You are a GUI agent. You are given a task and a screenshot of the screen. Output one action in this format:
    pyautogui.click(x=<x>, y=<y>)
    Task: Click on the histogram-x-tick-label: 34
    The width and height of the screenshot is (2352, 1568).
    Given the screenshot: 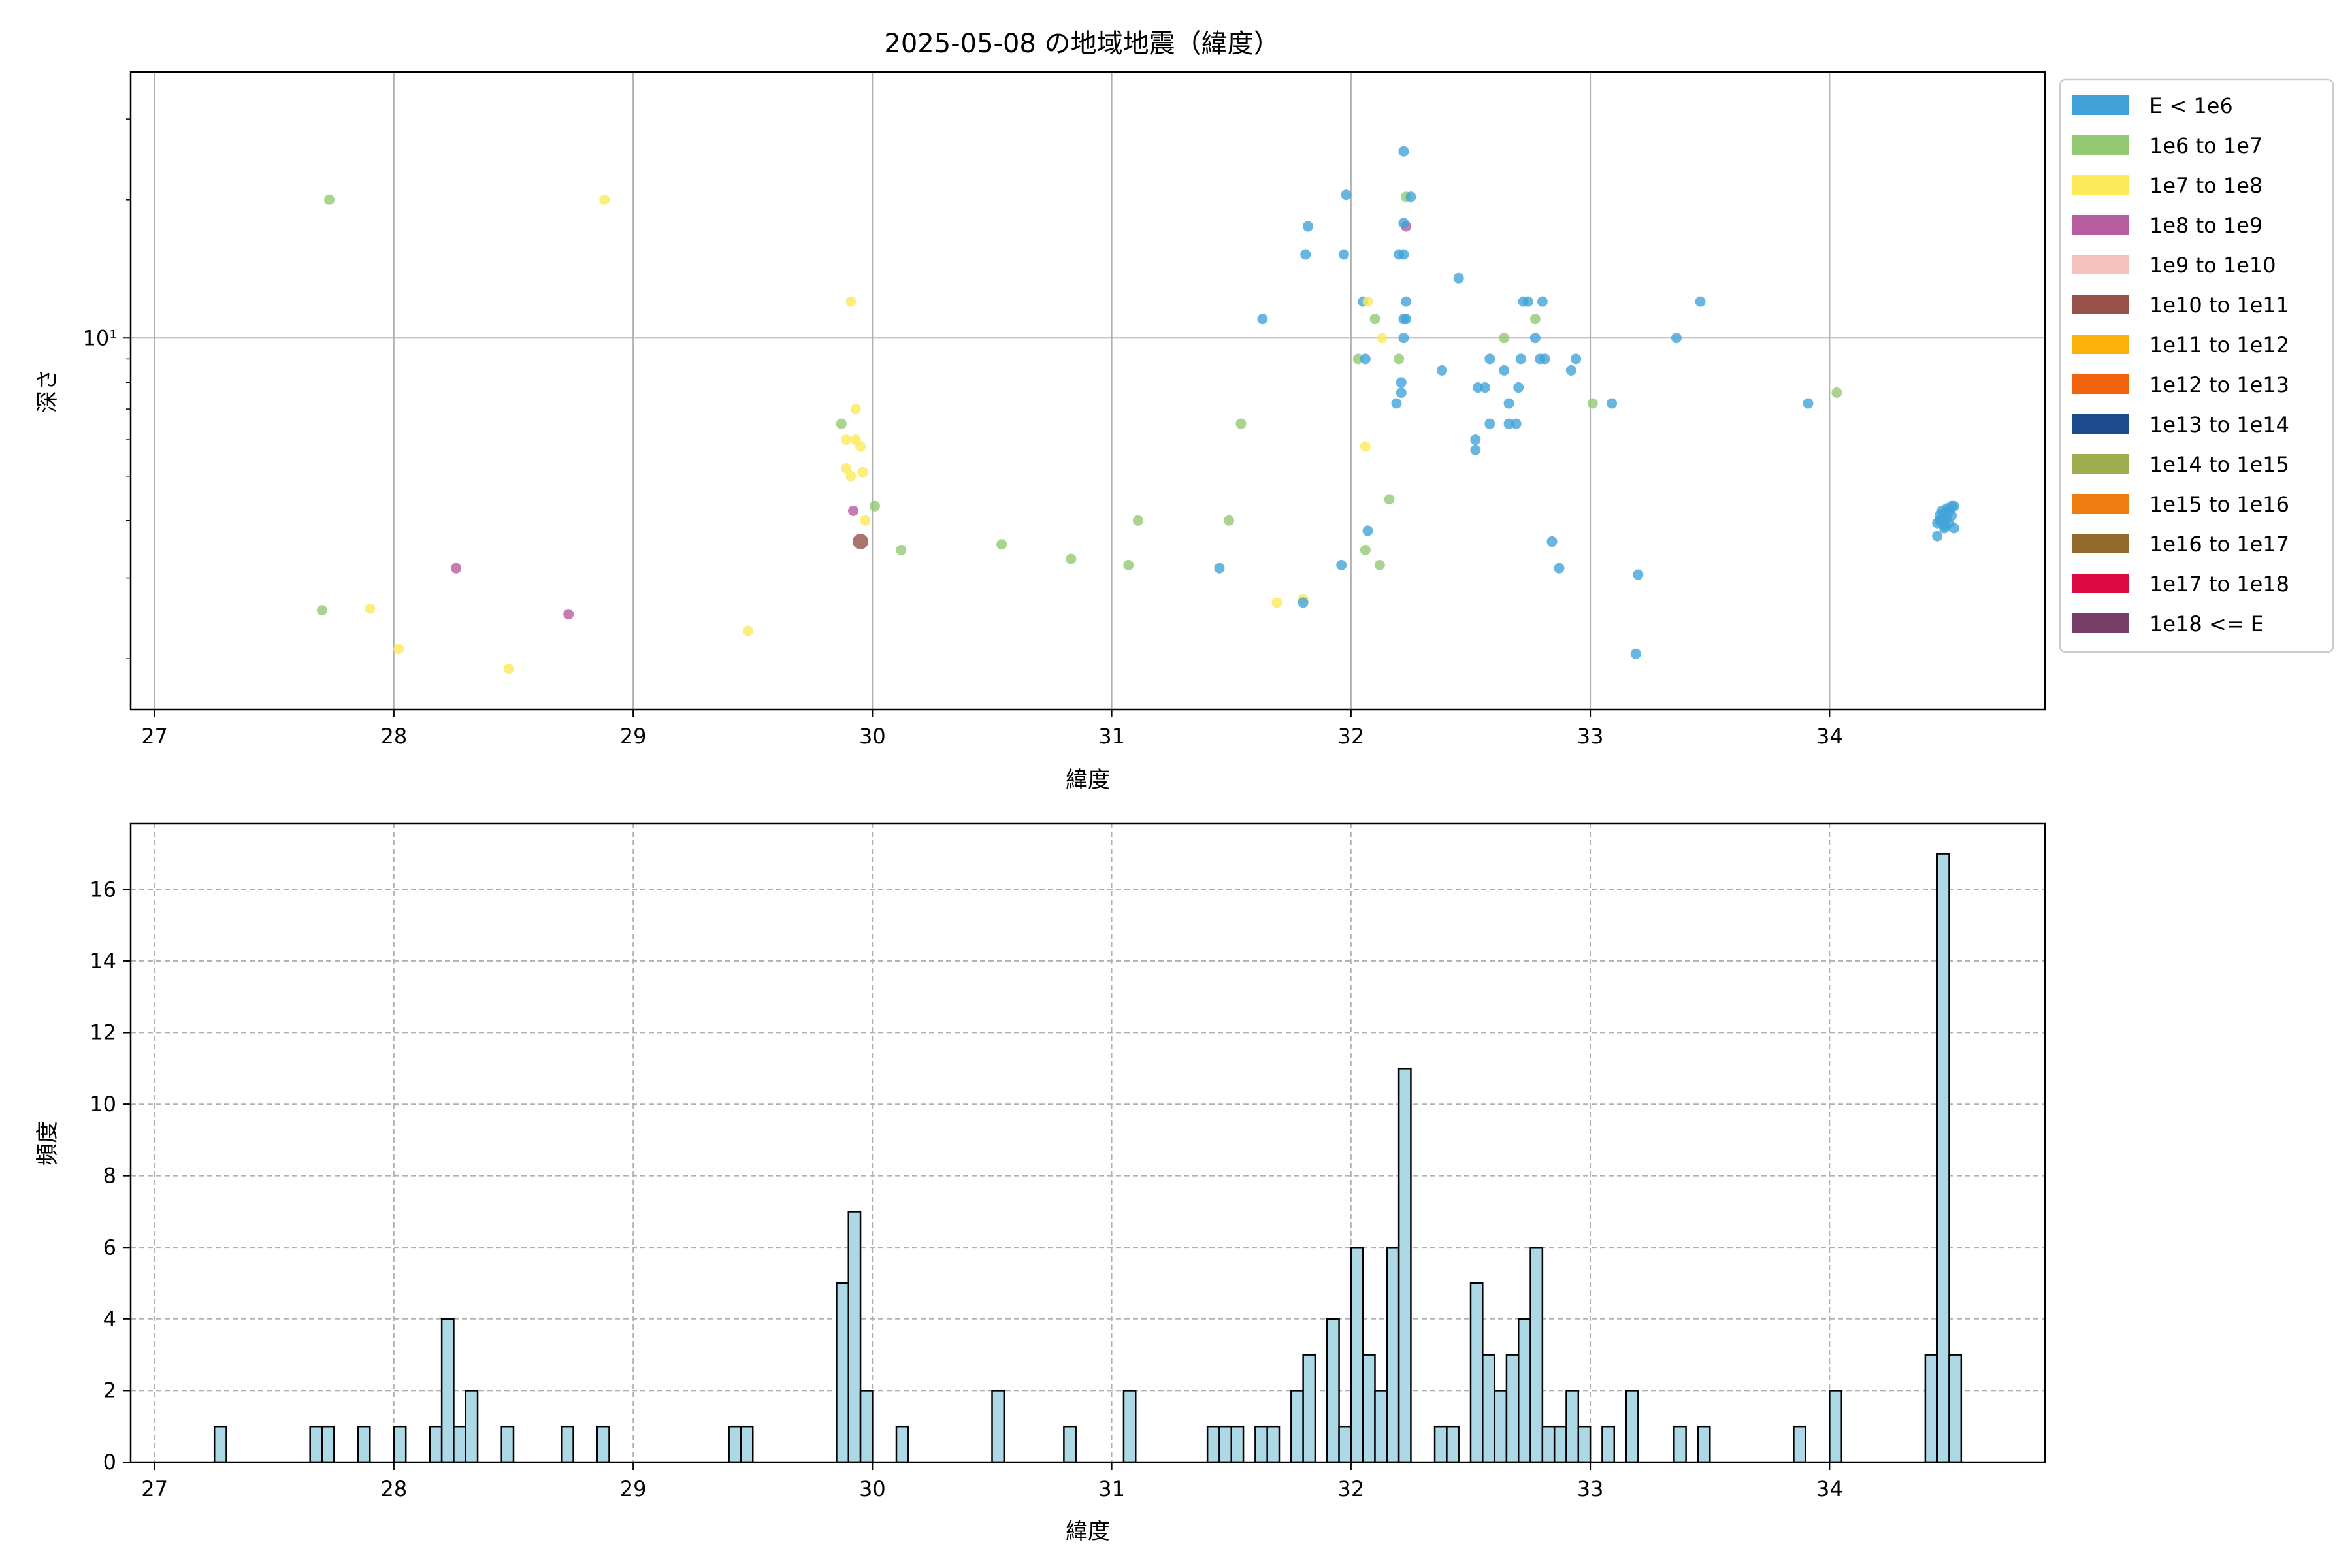 What is the action you would take?
    pyautogui.click(x=1829, y=1489)
    